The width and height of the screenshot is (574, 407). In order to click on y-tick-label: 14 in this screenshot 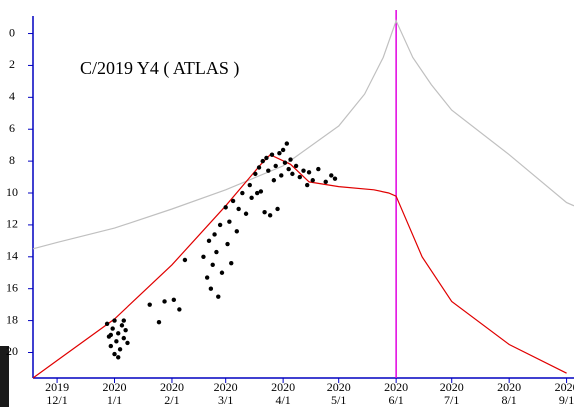, I will do `click(12, 256)`.